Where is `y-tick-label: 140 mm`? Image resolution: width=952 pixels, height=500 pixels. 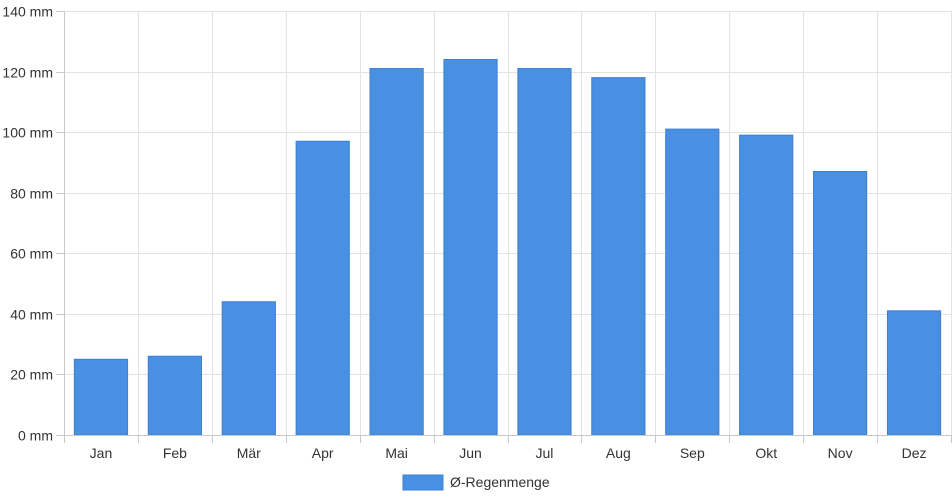
y-tick-label: 140 mm is located at coordinates (27, 12).